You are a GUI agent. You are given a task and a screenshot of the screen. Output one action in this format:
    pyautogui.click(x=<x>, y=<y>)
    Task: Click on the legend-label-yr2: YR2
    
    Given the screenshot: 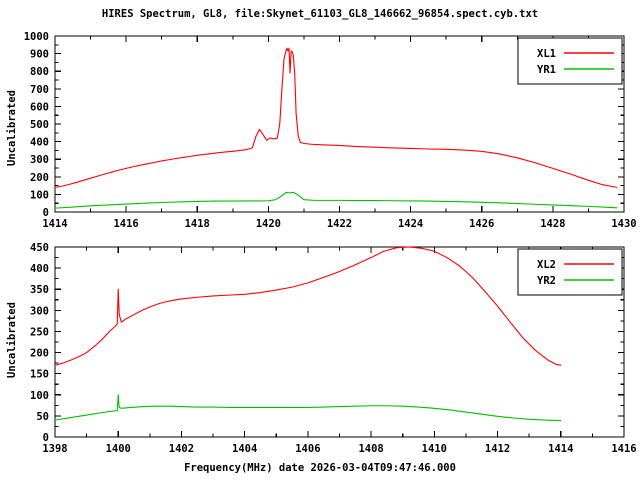 What is the action you would take?
    pyautogui.click(x=546, y=281)
    